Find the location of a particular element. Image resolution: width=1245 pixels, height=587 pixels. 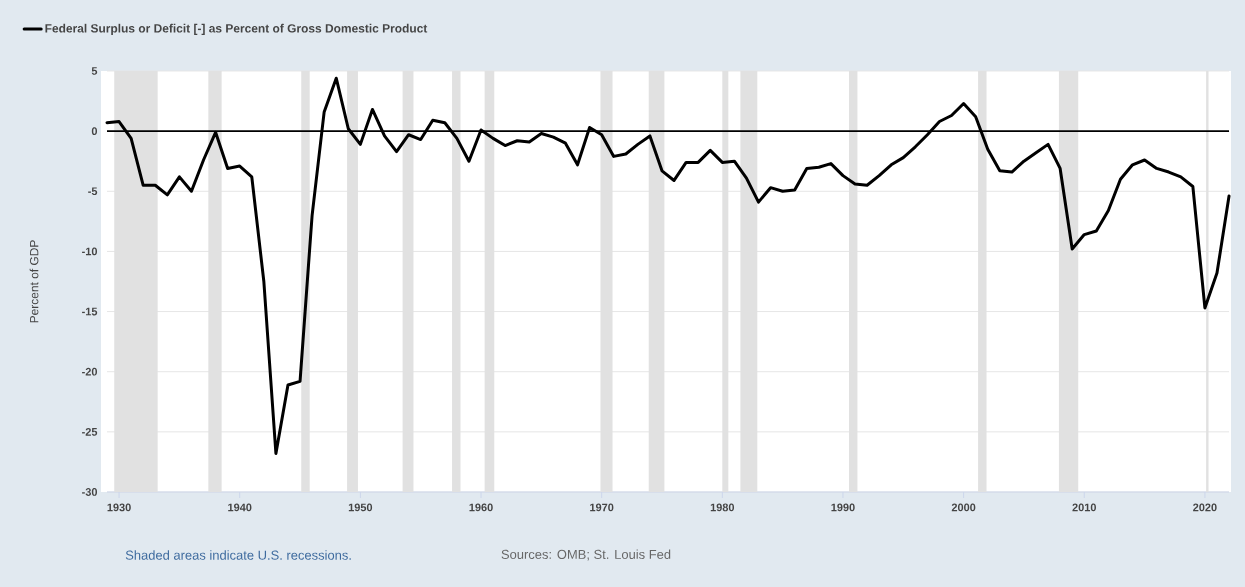

y-axis-title: Percent of GDP is located at coordinates (34, 281).